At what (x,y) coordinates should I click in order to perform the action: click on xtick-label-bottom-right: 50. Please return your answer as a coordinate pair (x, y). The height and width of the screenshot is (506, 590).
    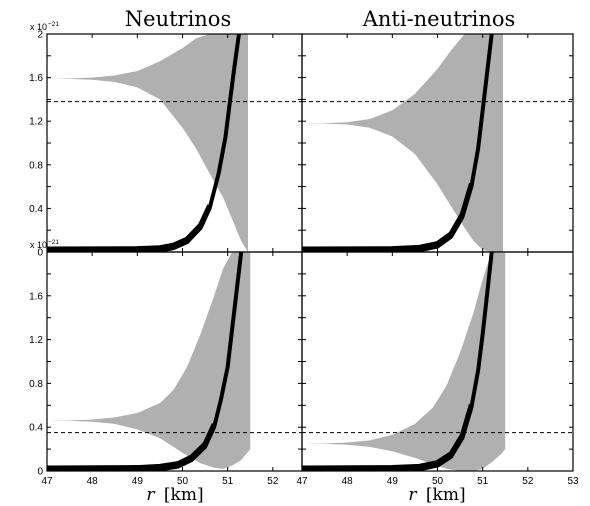
    Looking at the image, I should click on (438, 481).